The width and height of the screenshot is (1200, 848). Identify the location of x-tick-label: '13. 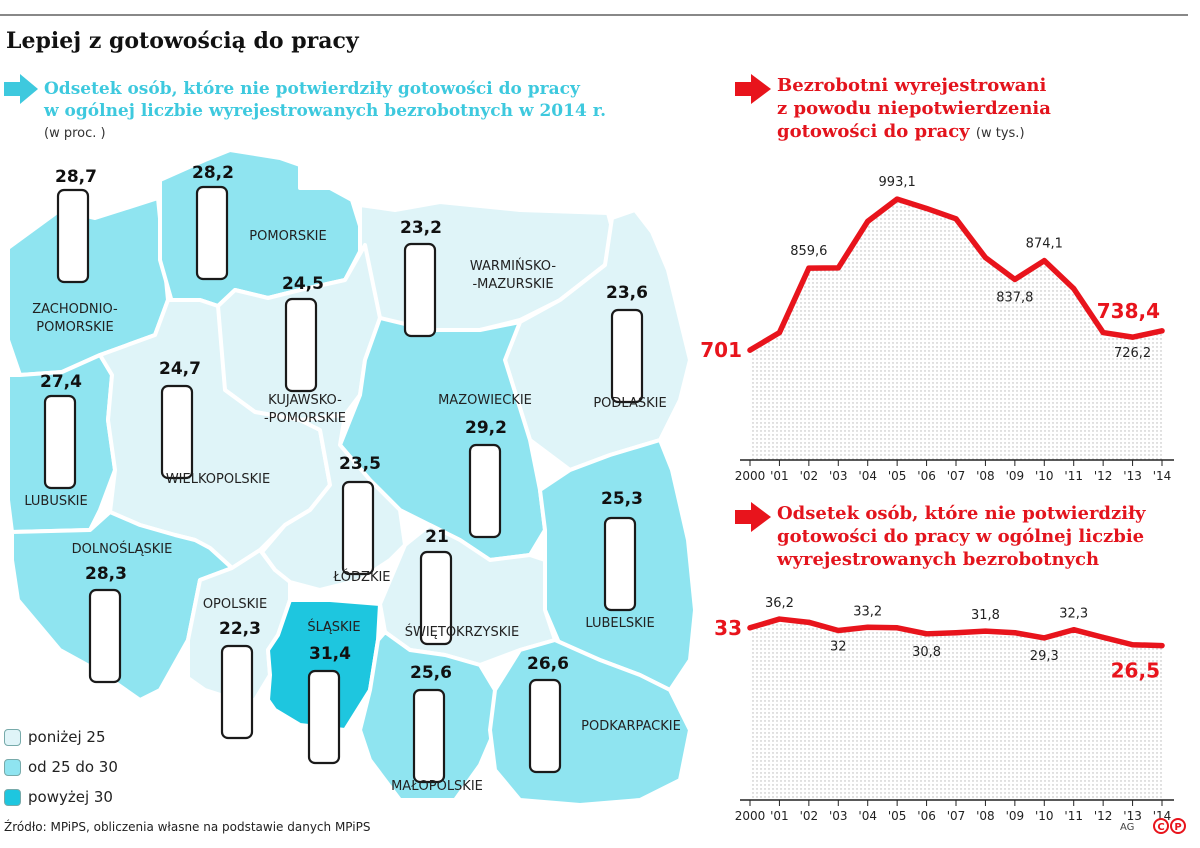
(1132, 814).